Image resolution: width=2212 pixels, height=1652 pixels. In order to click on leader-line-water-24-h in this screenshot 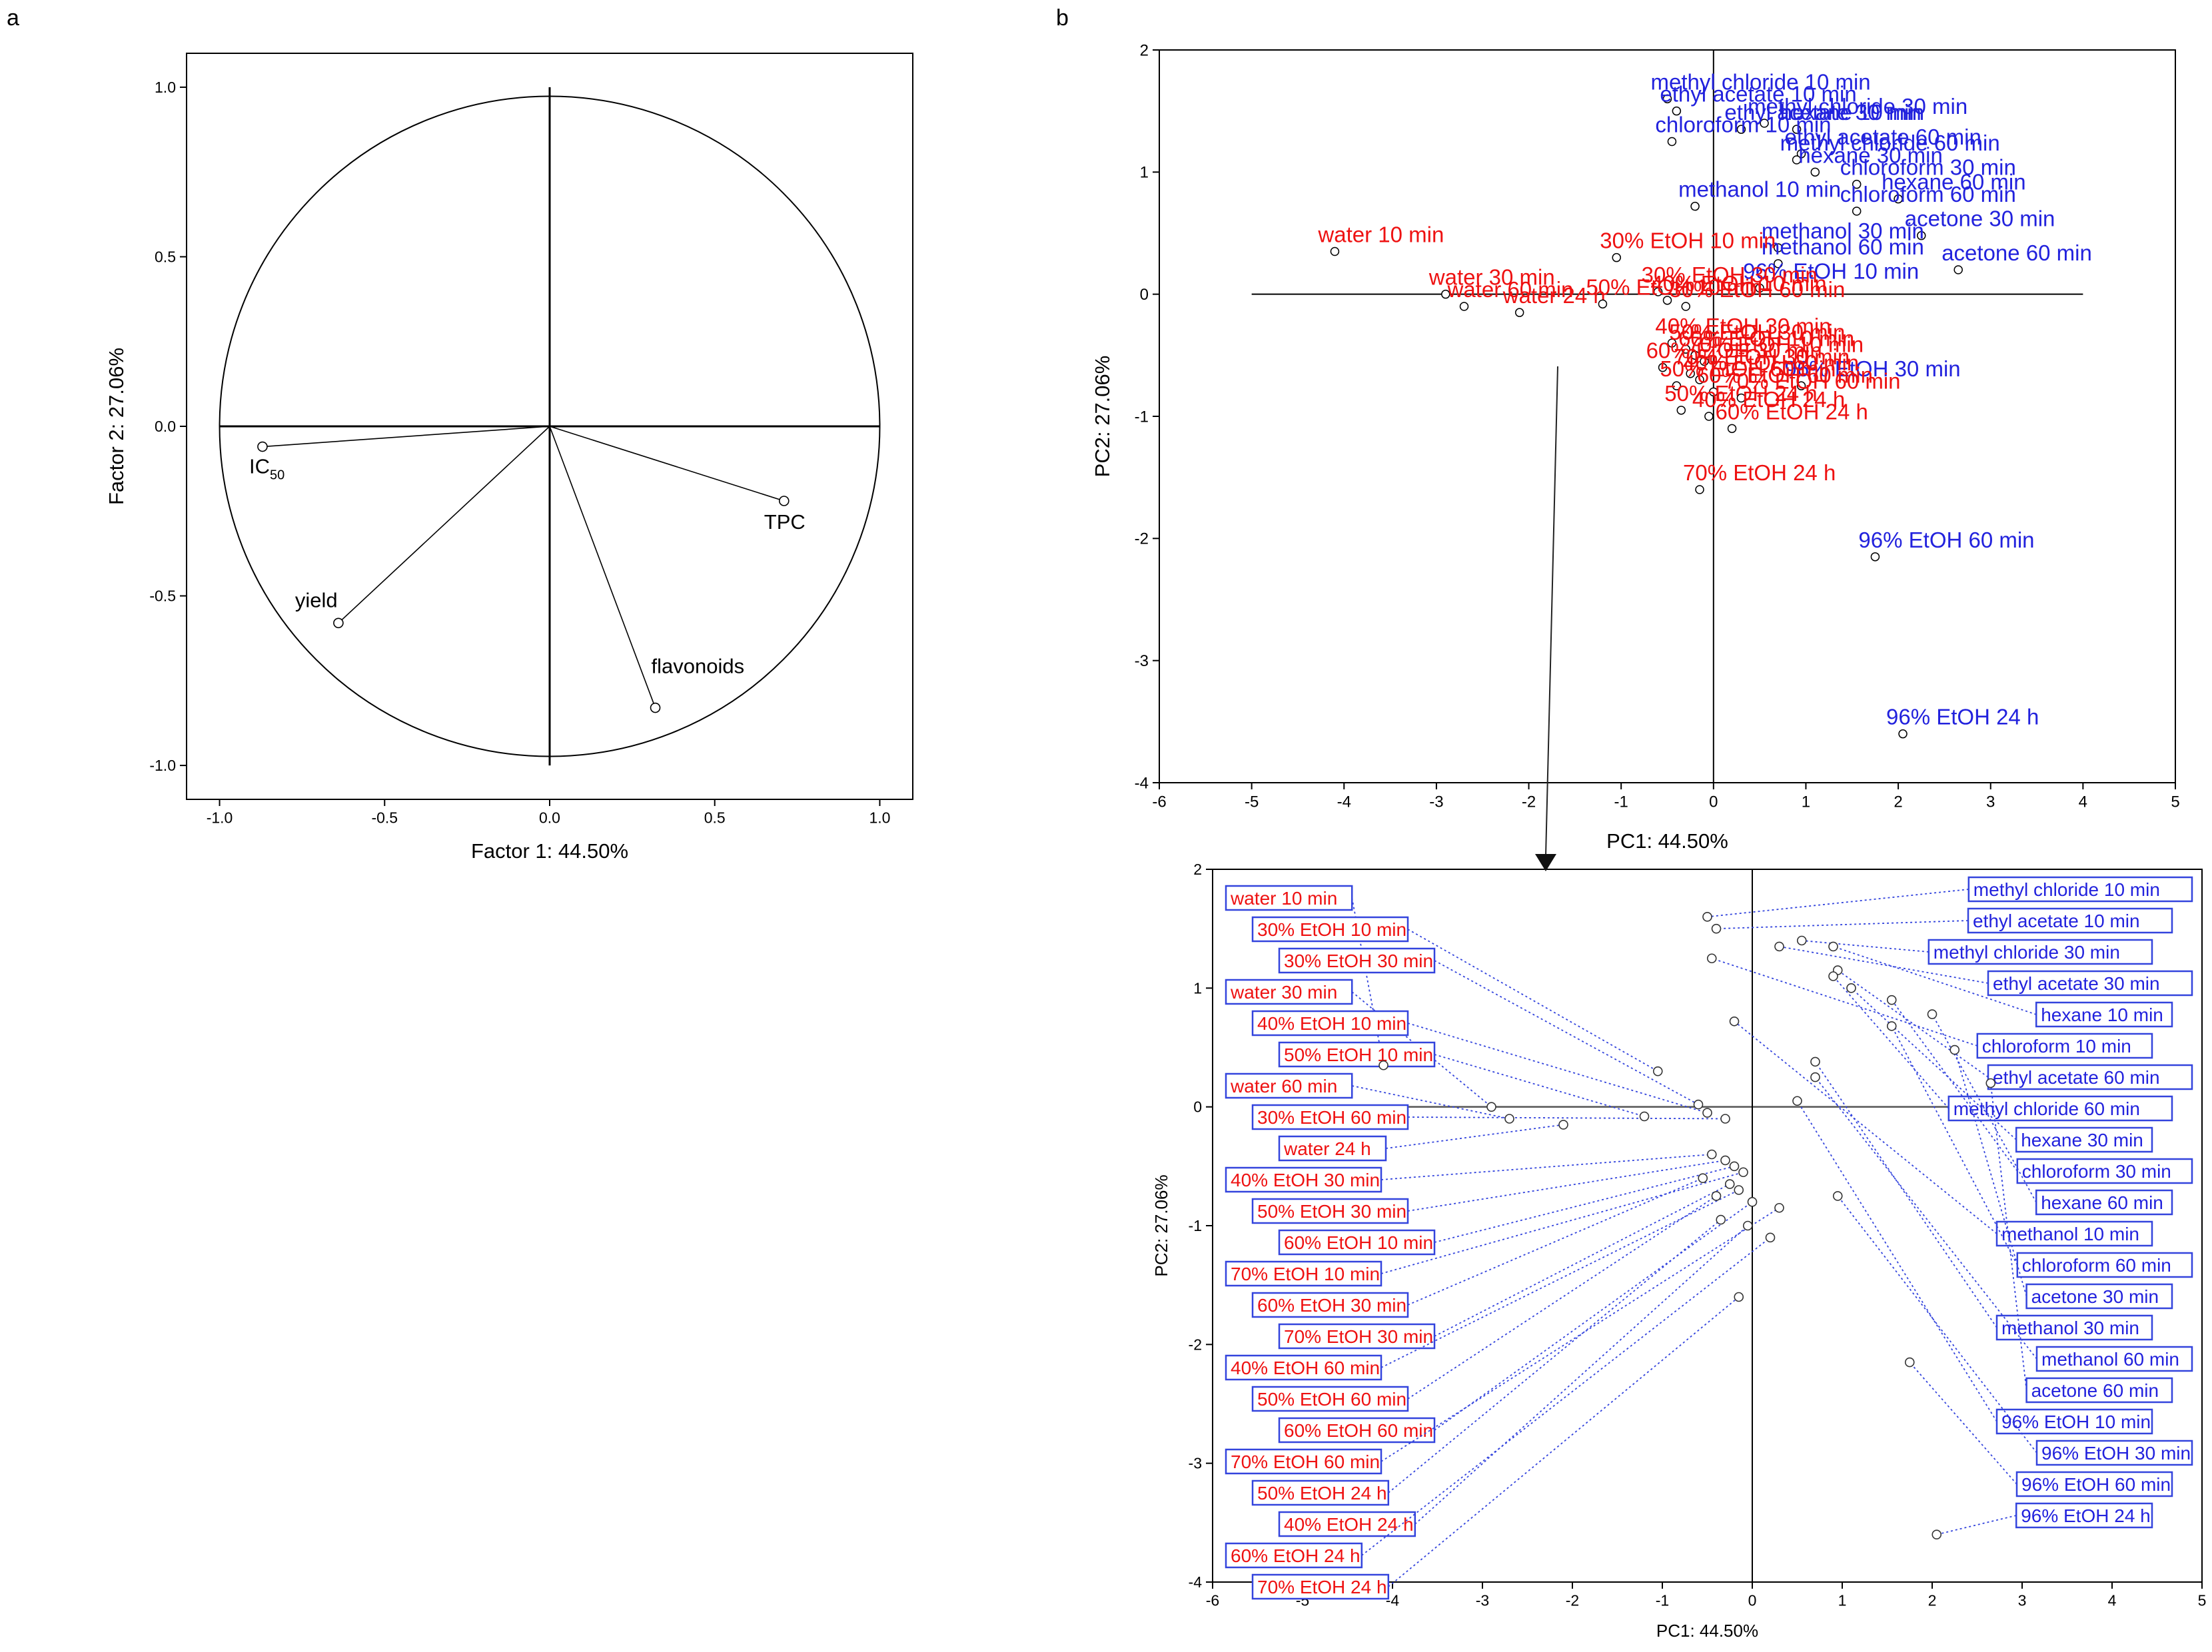, I will do `click(1474, 1136)`.